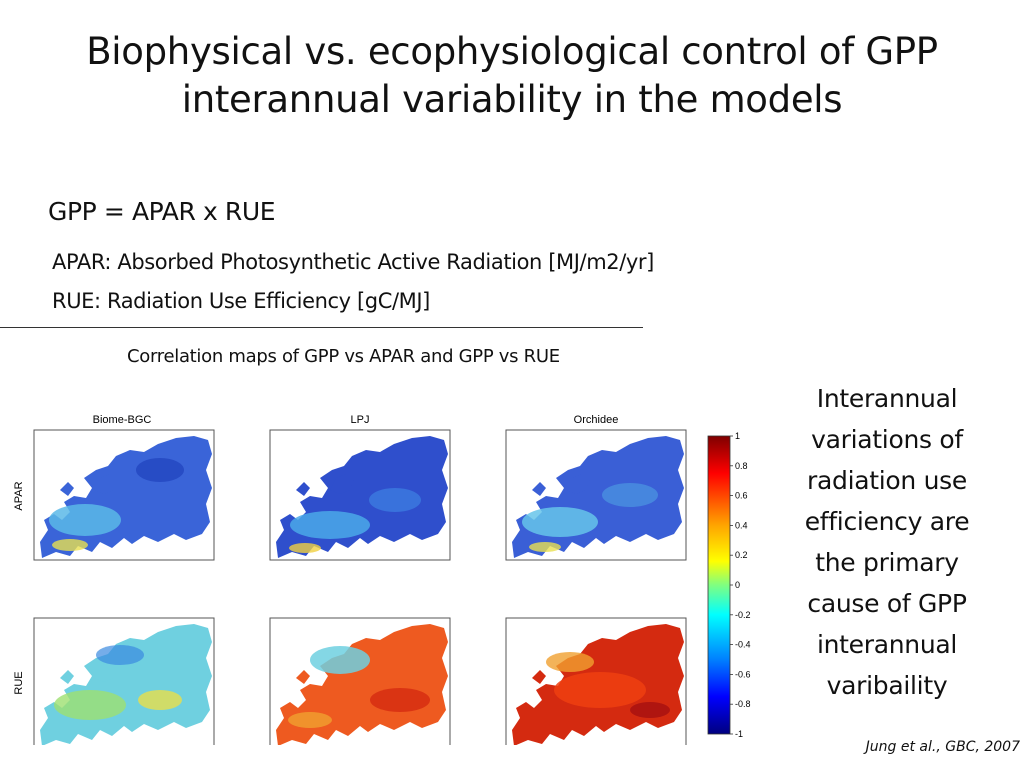 This screenshot has width=1024, height=768. What do you see at coordinates (729, 585) in the screenshot?
I see `colorbar: 1 0.8 0.6 0.4 0.2 0 -0.2 -0.4 -0.6 -0.8 -1` at bounding box center [729, 585].